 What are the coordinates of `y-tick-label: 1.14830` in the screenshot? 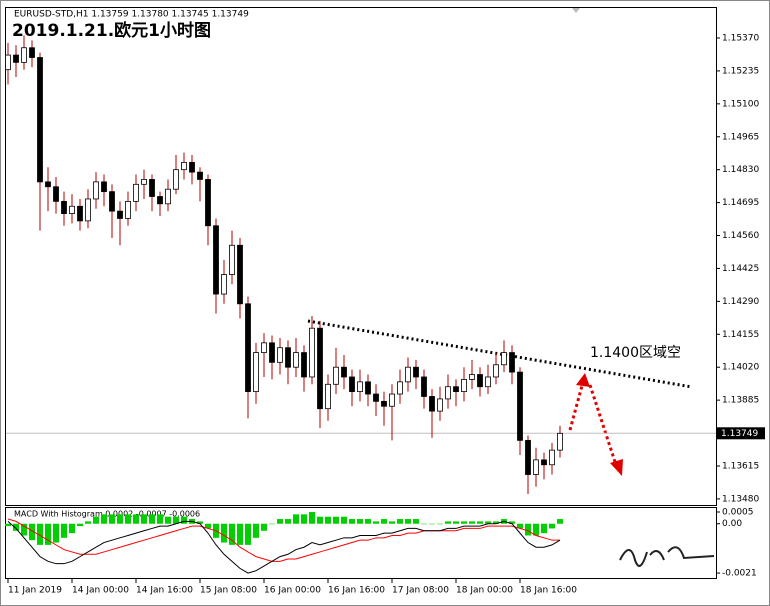 It's located at (740, 170).